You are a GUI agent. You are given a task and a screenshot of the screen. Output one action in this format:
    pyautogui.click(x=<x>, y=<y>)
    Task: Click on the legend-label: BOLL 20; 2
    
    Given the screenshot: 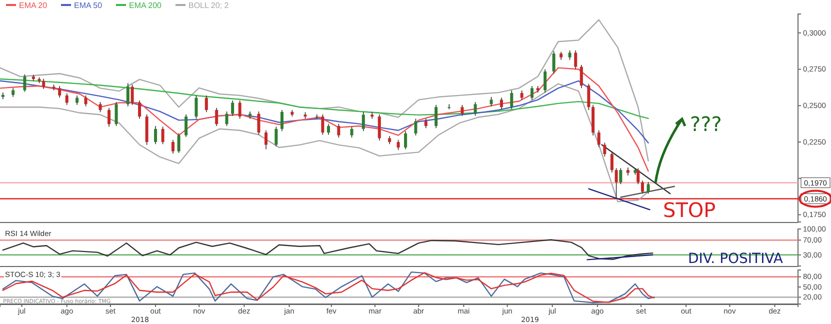 What is the action you would take?
    pyautogui.click(x=209, y=5)
    